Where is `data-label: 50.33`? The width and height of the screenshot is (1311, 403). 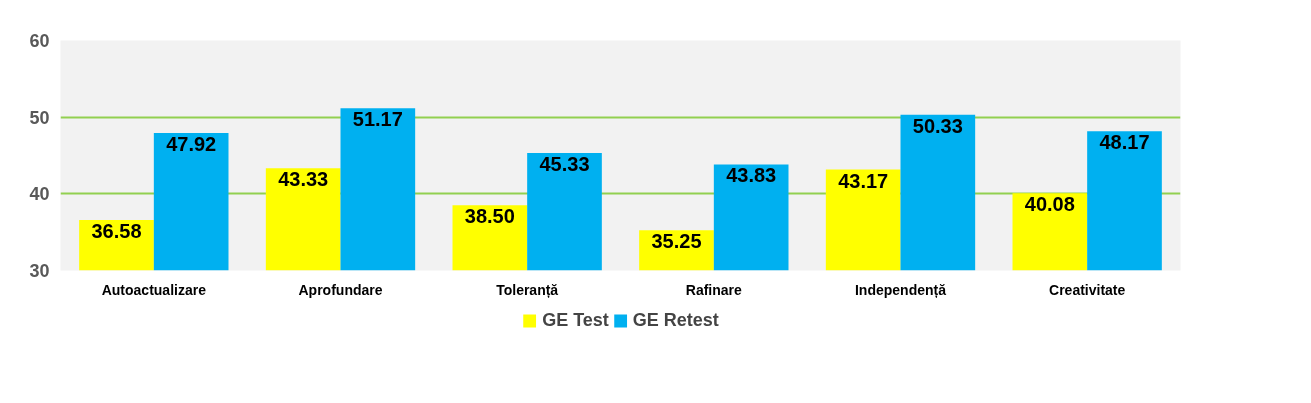 data-label: 50.33 is located at coordinates (937, 125).